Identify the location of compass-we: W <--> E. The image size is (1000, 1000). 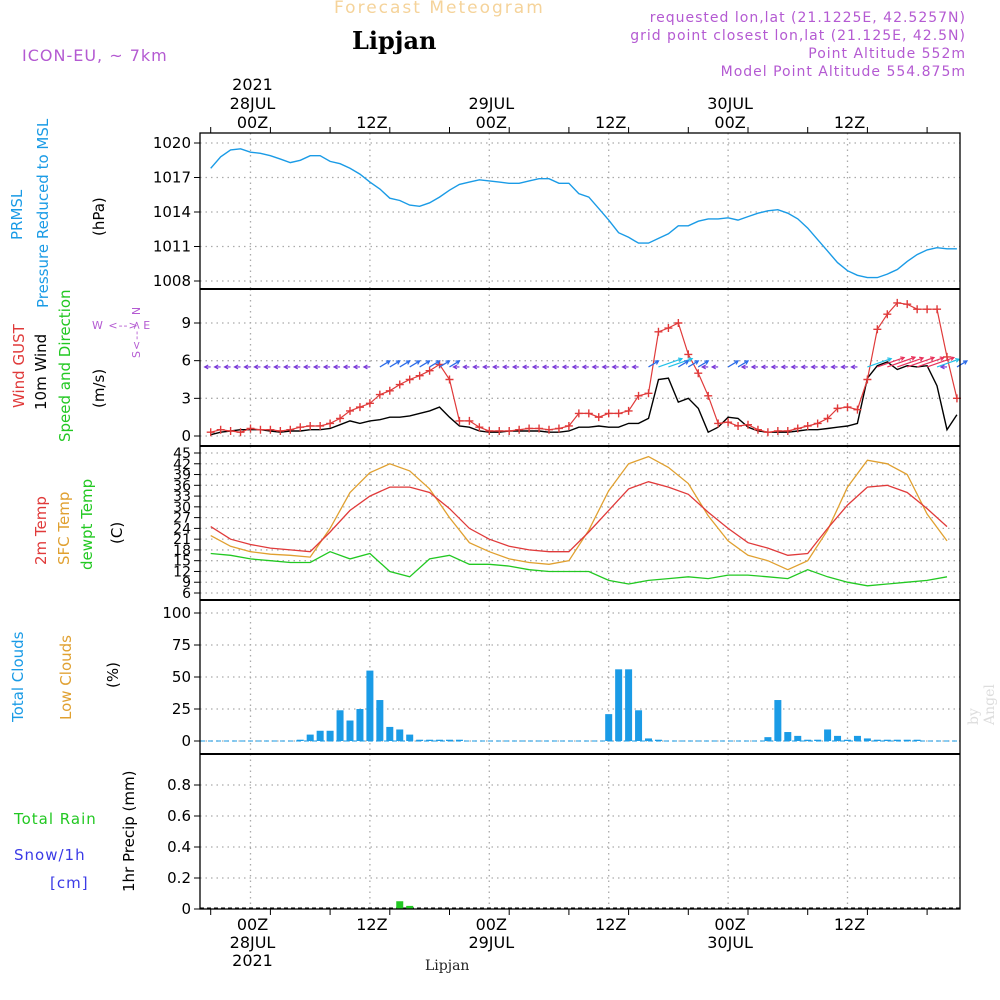
(122, 325).